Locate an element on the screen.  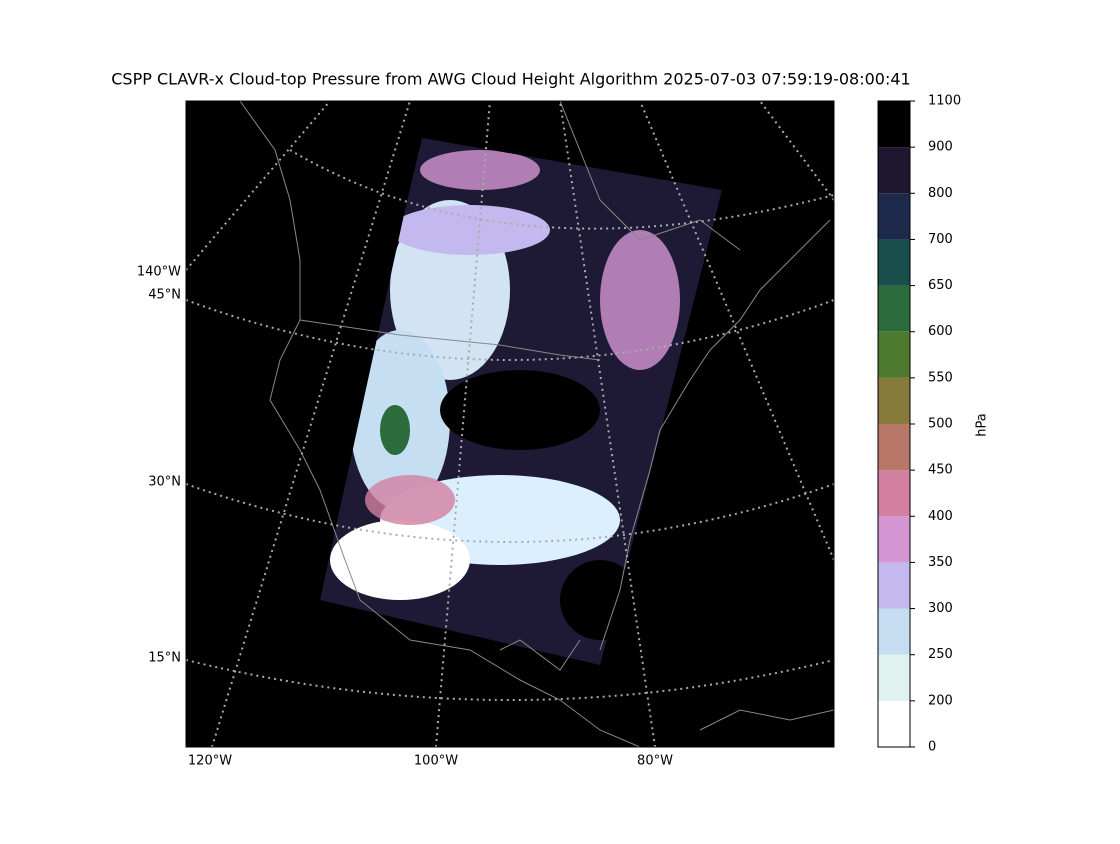
latitude-label: 30°N is located at coordinates (164, 482).